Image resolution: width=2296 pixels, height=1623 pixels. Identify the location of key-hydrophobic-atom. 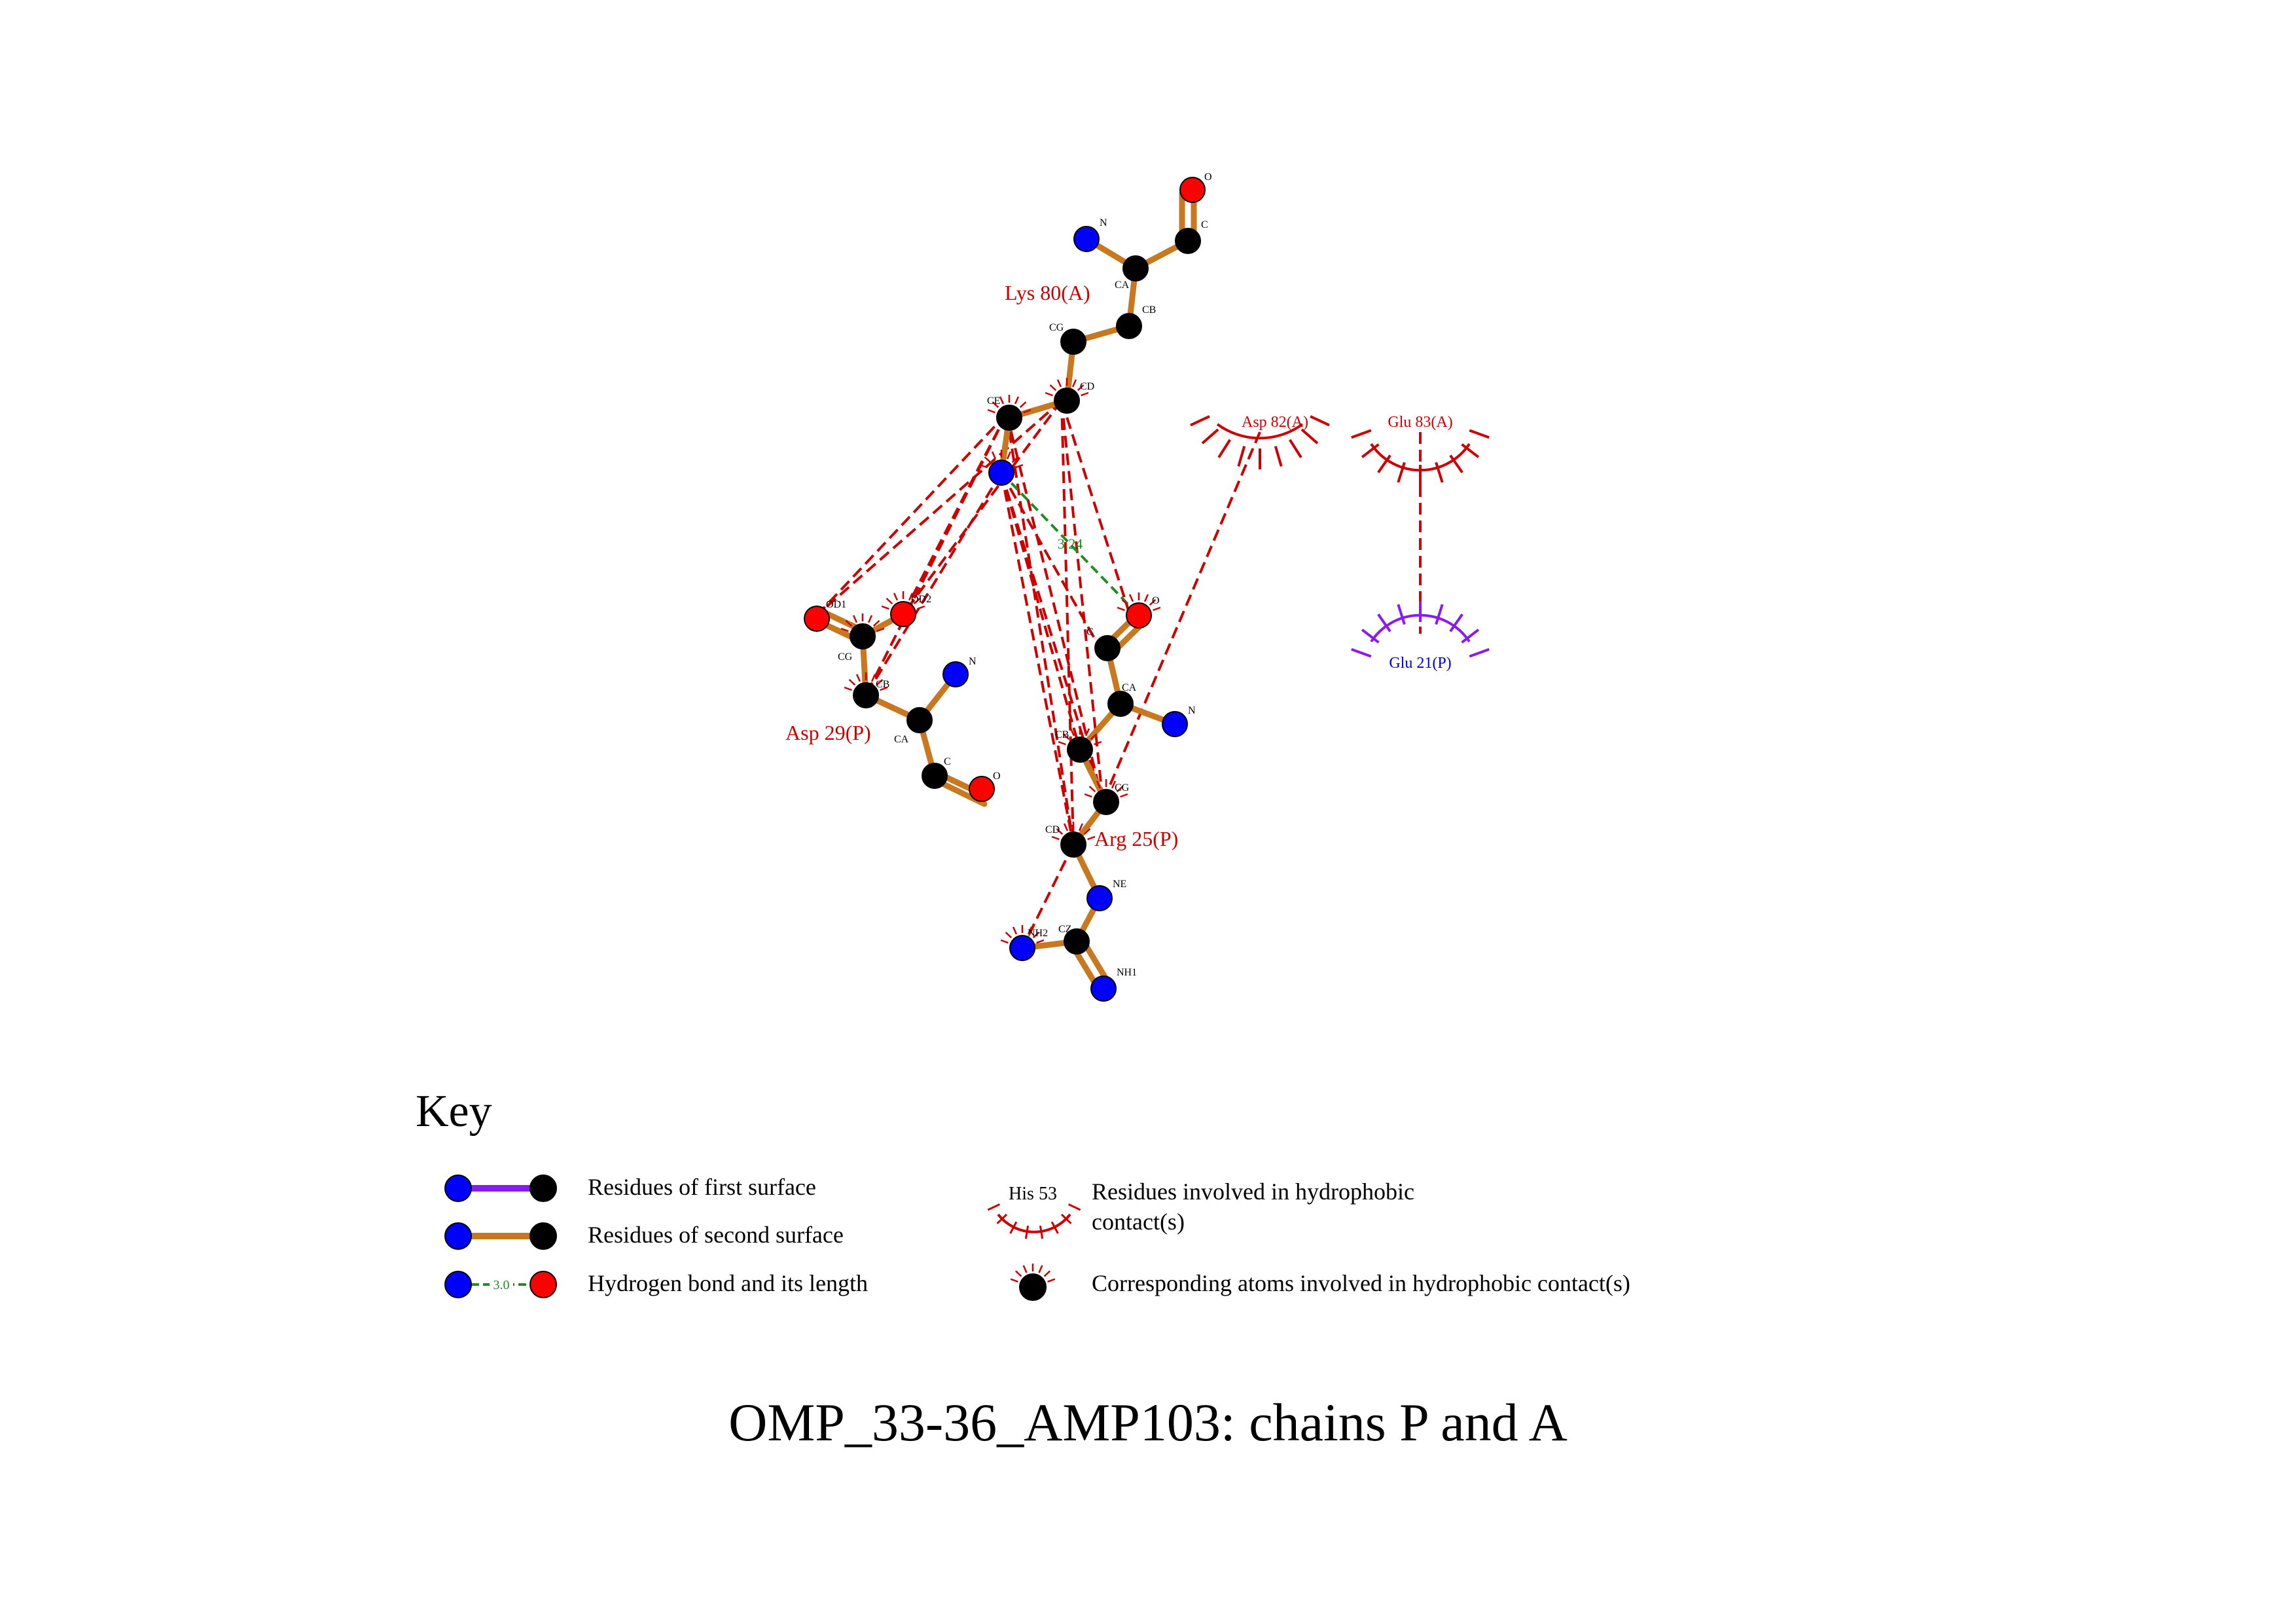
(1033, 1287).